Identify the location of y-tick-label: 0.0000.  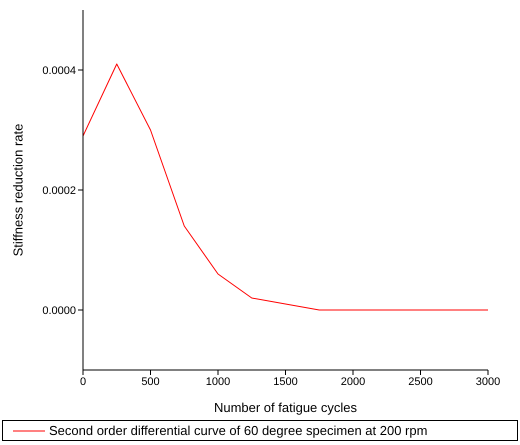
(59, 310).